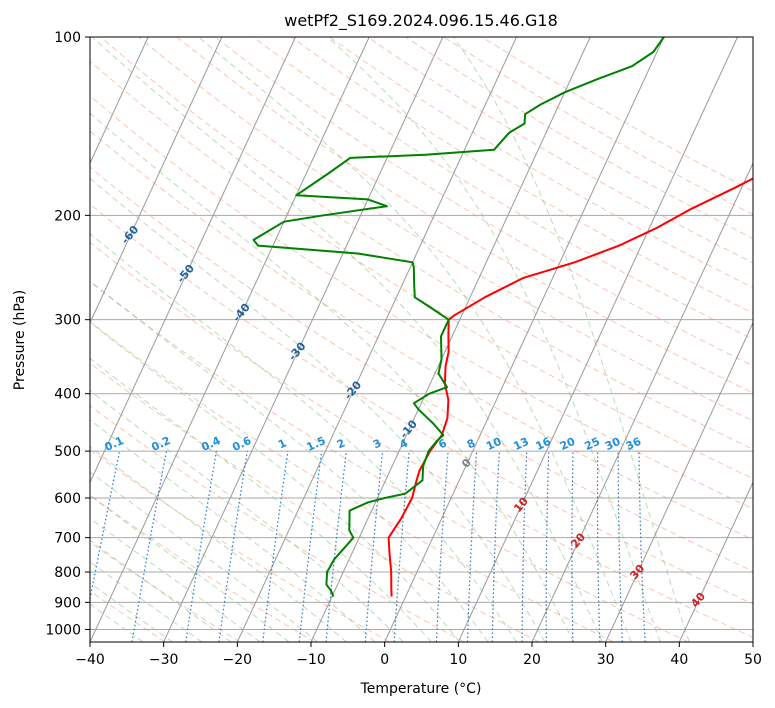 The image size is (775, 708). I want to click on isotherm-label: -20, so click(353, 390).